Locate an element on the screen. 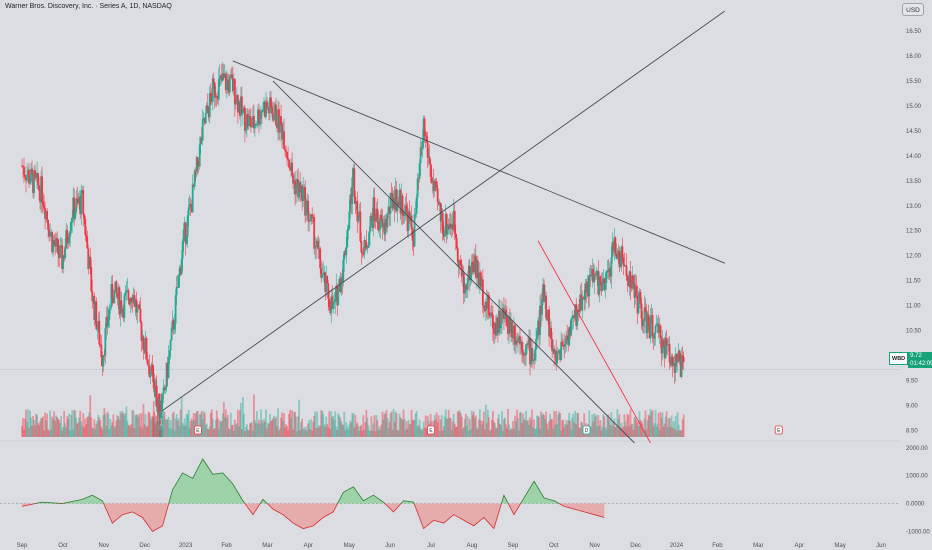  event-marker-layer: EEDEESE is located at coordinates (562, 430).